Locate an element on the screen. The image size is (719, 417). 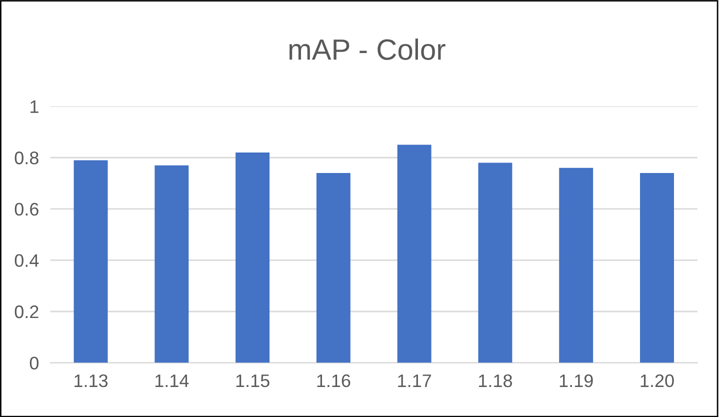
x-tick-label: 1.17 is located at coordinates (414, 380).